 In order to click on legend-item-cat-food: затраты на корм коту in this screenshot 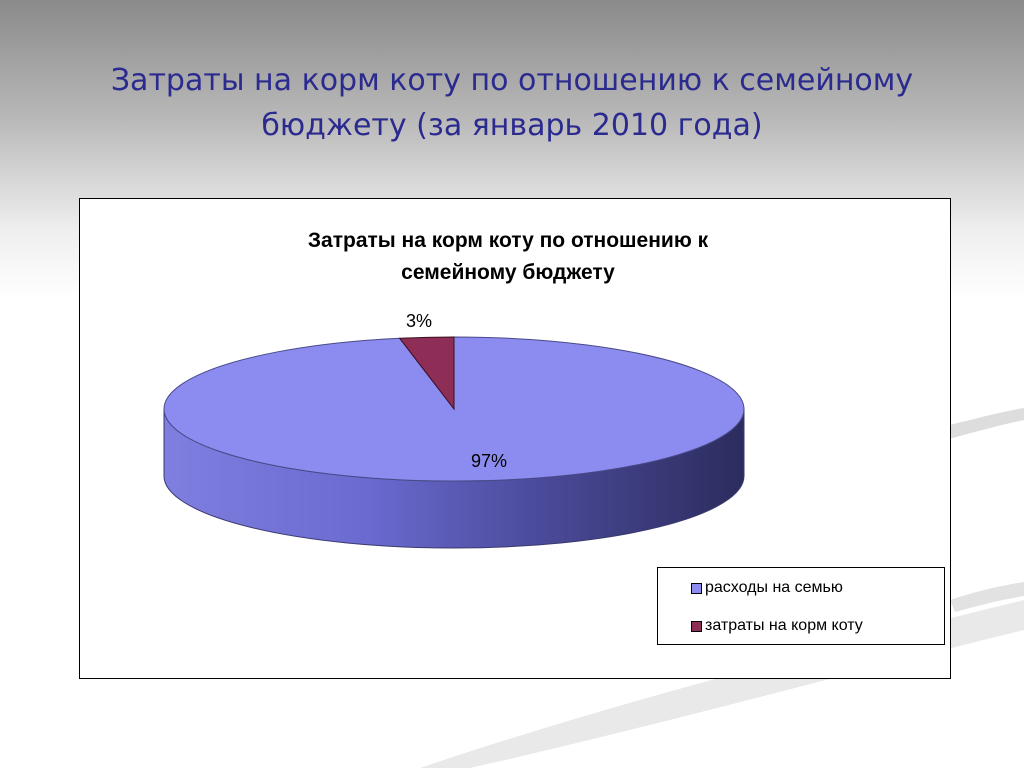, I will do `click(777, 626)`.